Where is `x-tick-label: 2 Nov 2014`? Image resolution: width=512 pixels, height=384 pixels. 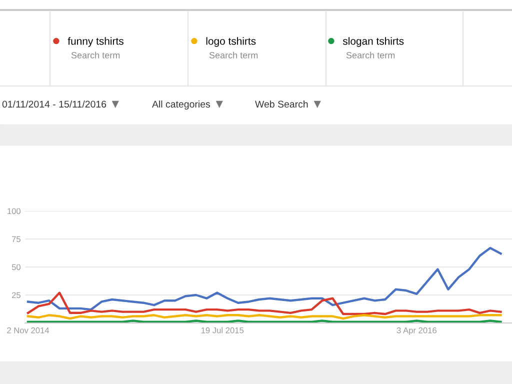
x-tick-label: 2 Nov 2014 is located at coordinates (28, 330).